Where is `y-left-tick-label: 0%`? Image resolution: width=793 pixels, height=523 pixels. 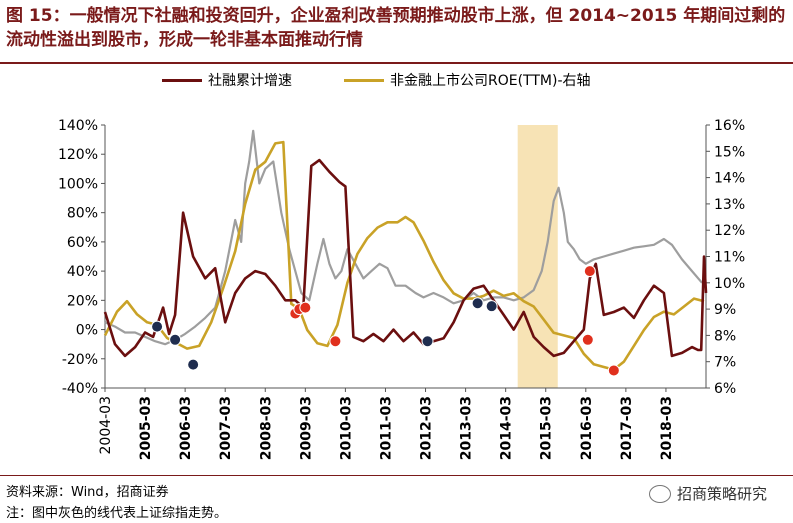 y-left-tick-label: 0% is located at coordinates (87, 331).